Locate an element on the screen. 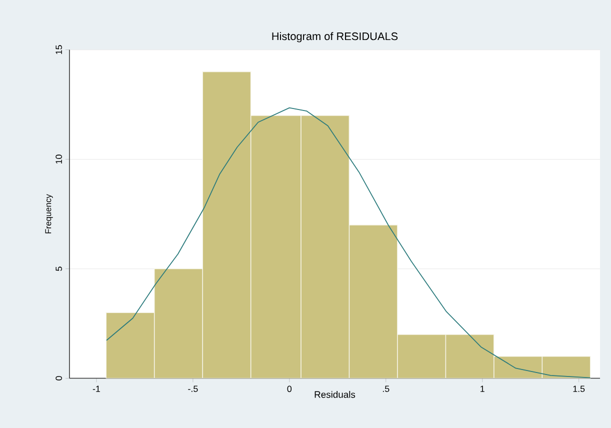 This screenshot has width=611, height=428. x-tick-label: .5 is located at coordinates (386, 389).